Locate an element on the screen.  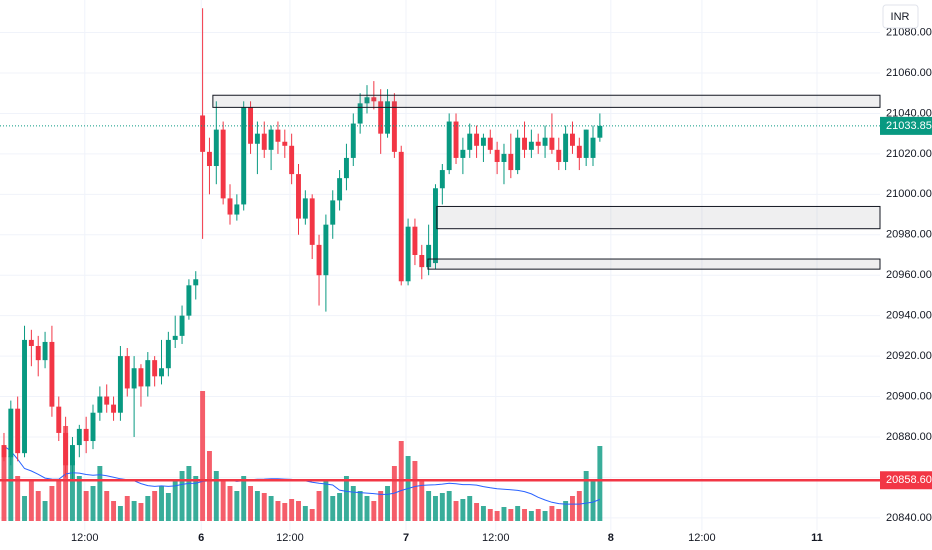
level-label: 20858.60 is located at coordinates (909, 480).